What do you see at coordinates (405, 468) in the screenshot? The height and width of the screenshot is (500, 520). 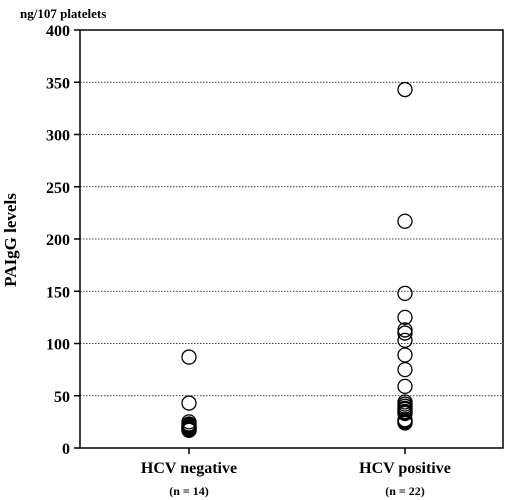 I see `x-category-label: HCV positive` at bounding box center [405, 468].